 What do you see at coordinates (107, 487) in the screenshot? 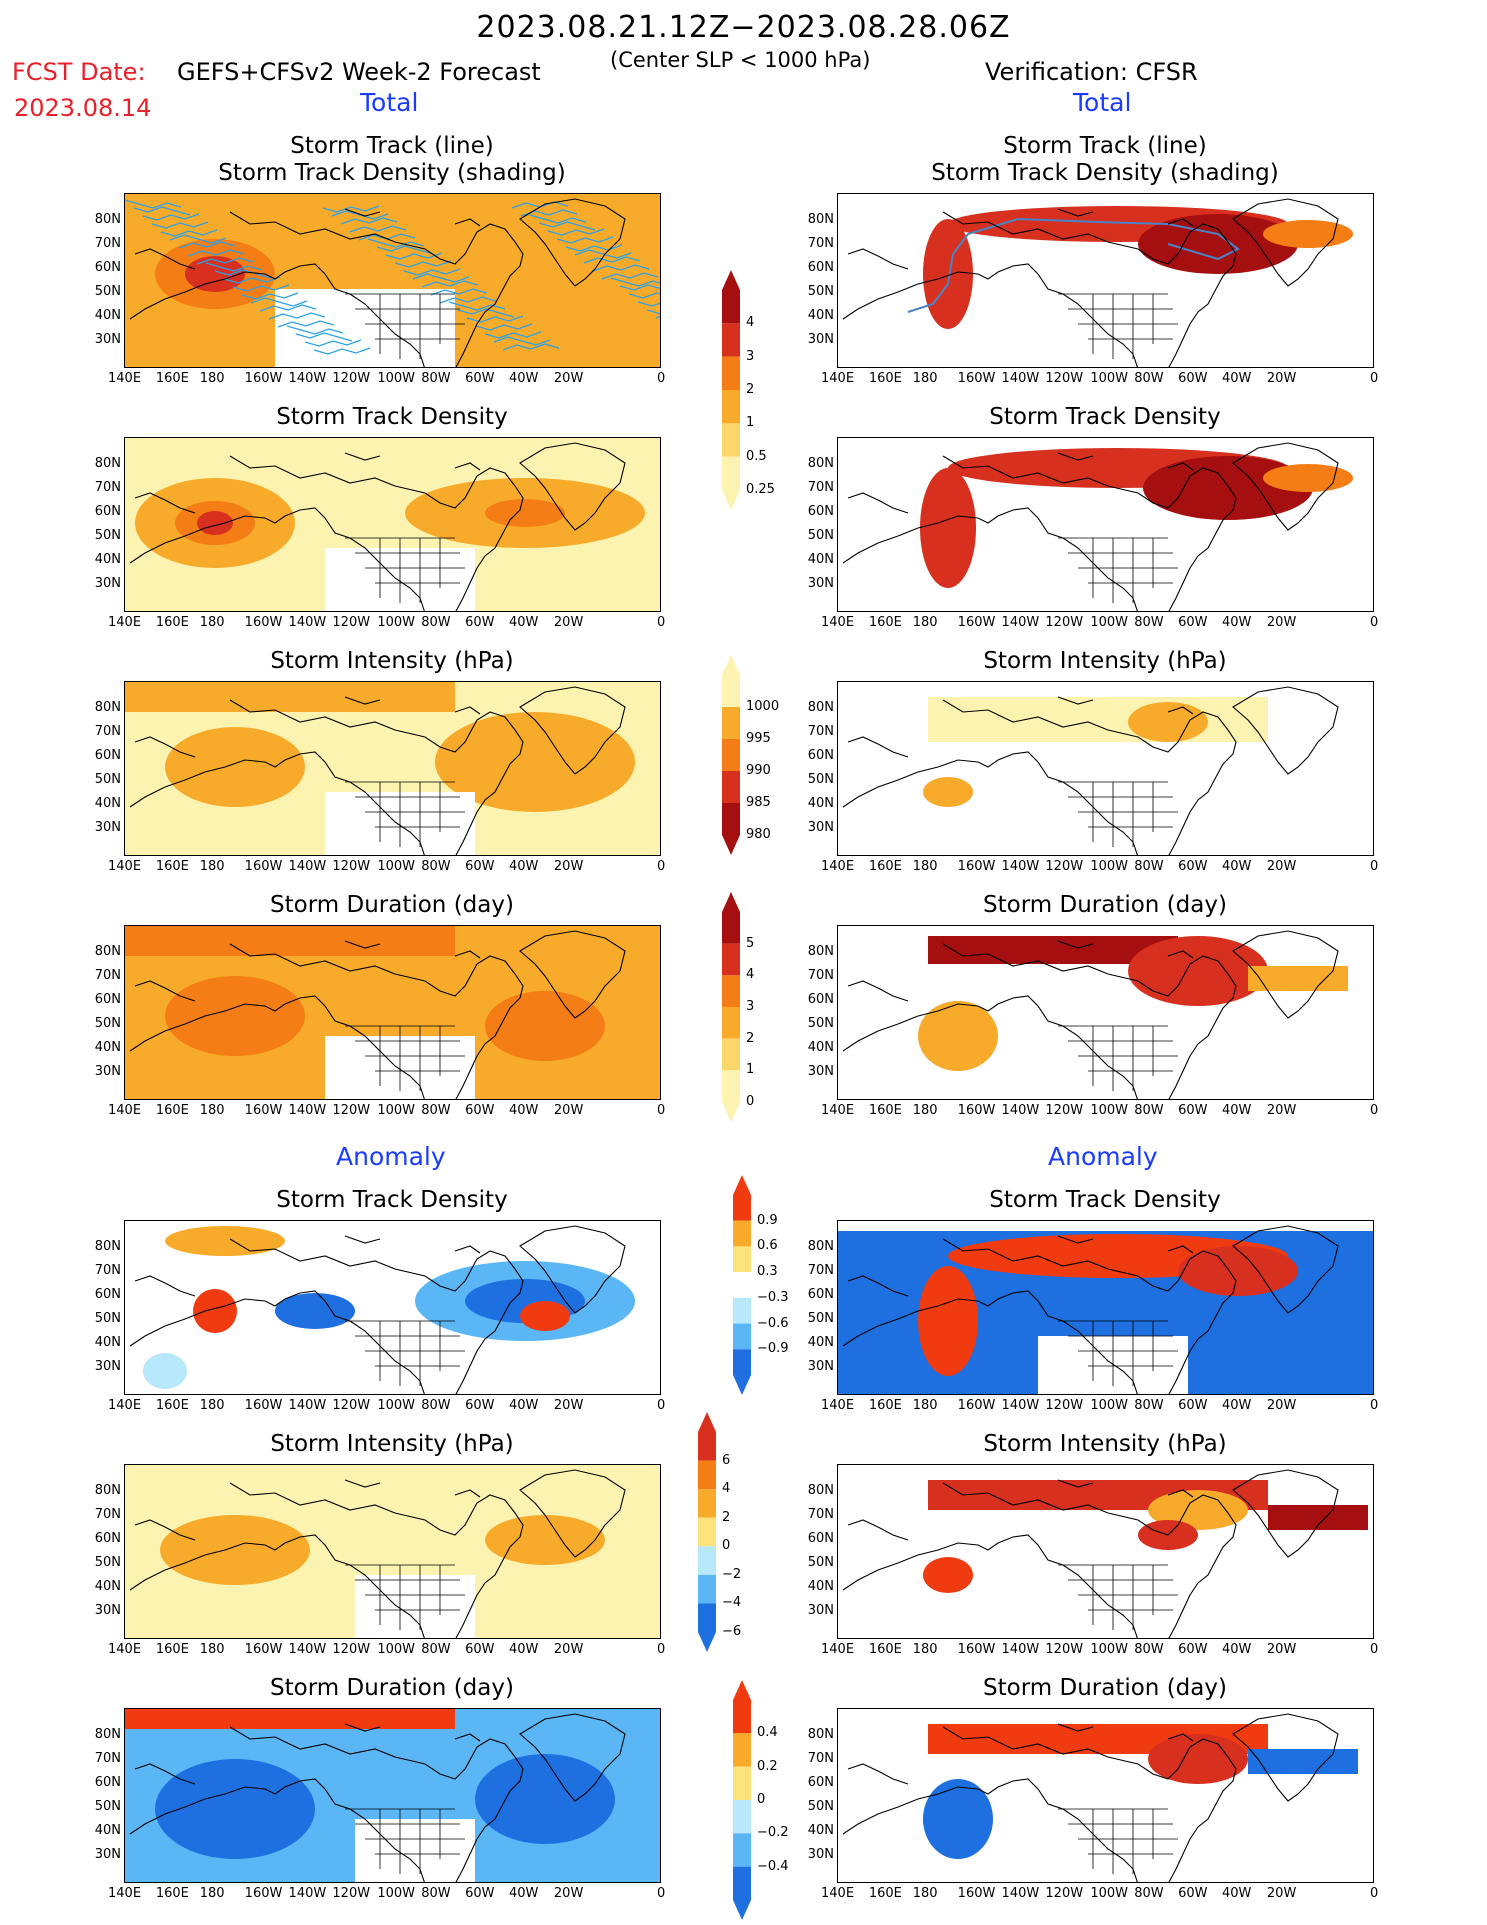
I see `lat-label: 70N` at bounding box center [107, 487].